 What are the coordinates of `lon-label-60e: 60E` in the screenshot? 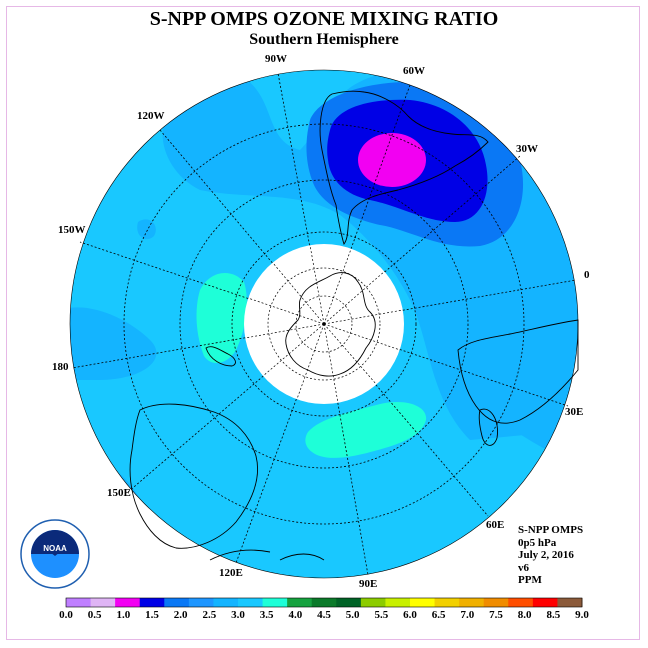 It's located at (495, 525).